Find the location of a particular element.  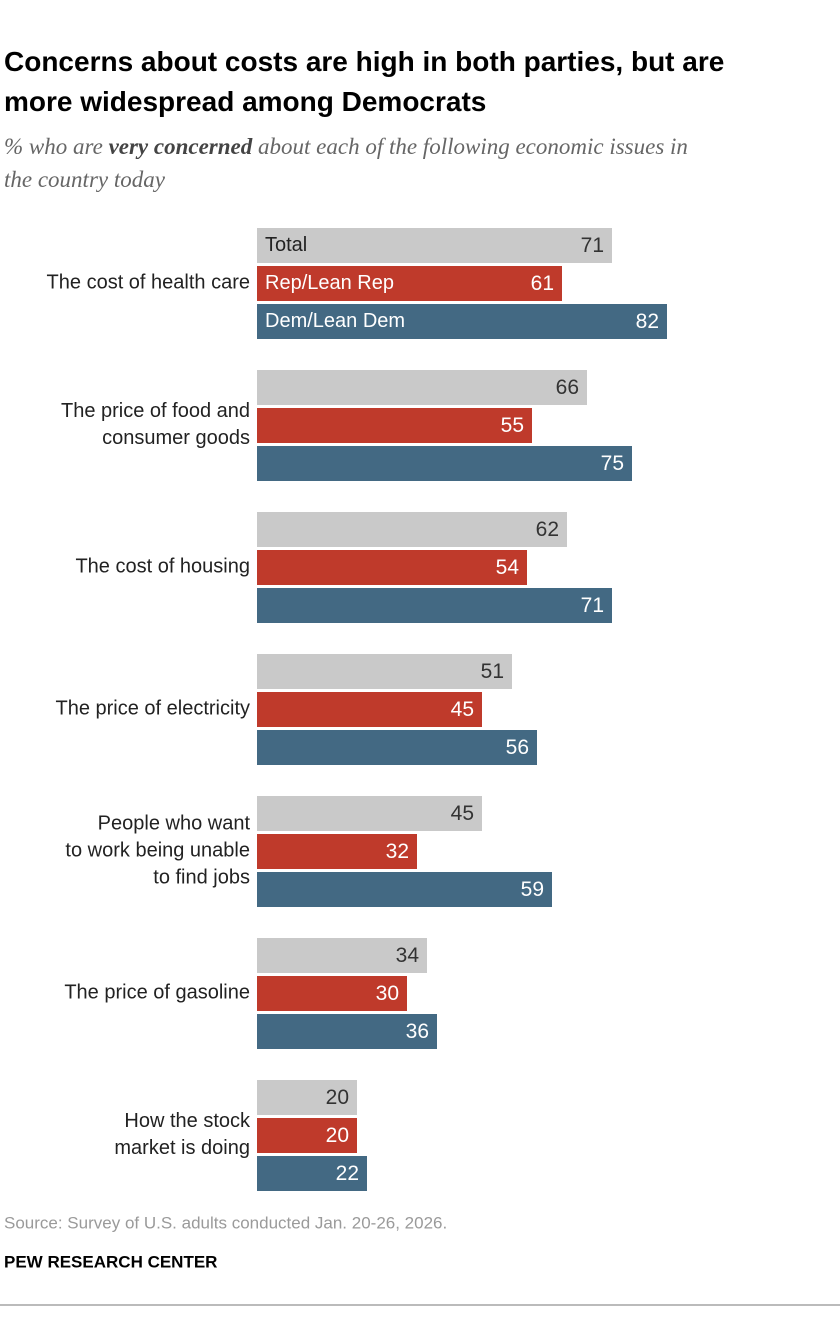

subtitle-part: % who are is located at coordinates (56, 146).